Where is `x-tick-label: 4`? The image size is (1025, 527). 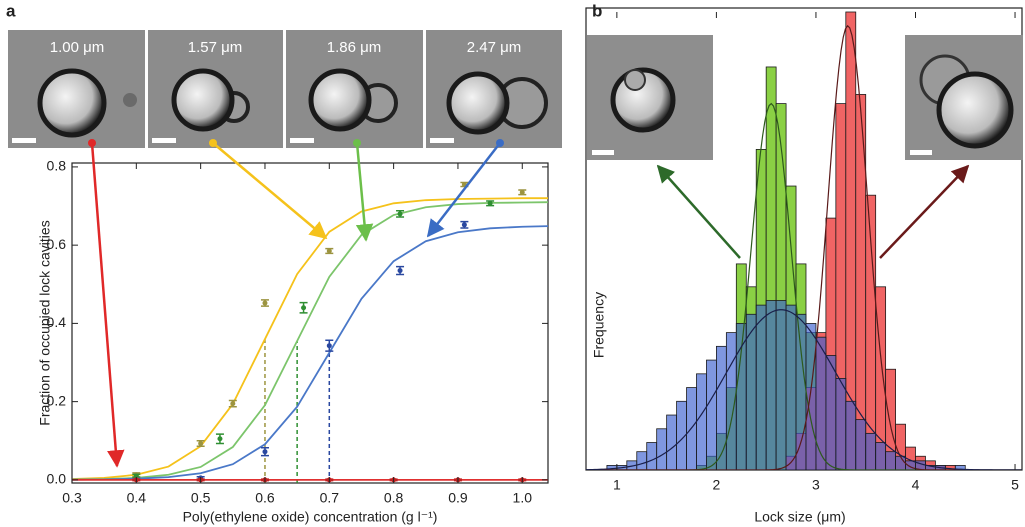
x-tick-label: 4 is located at coordinates (916, 485).